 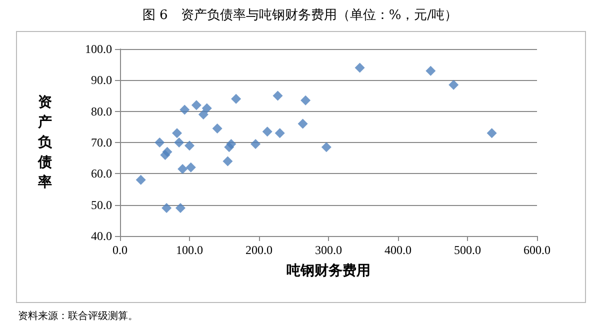 What do you see at coordinates (120, 250) in the screenshot?
I see `x-tick-label: 0.0` at bounding box center [120, 250].